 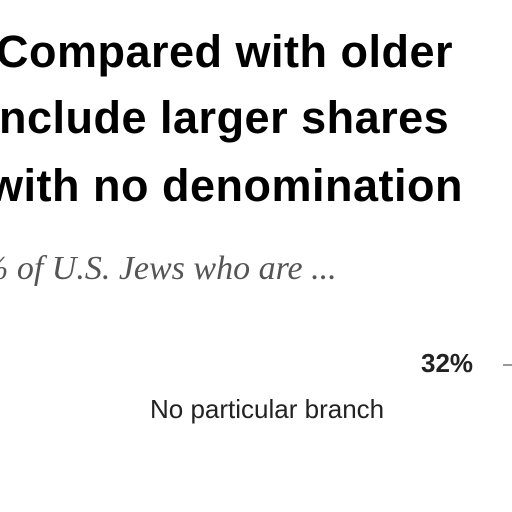 I want to click on title-line: with no denomination, so click(x=231, y=185).